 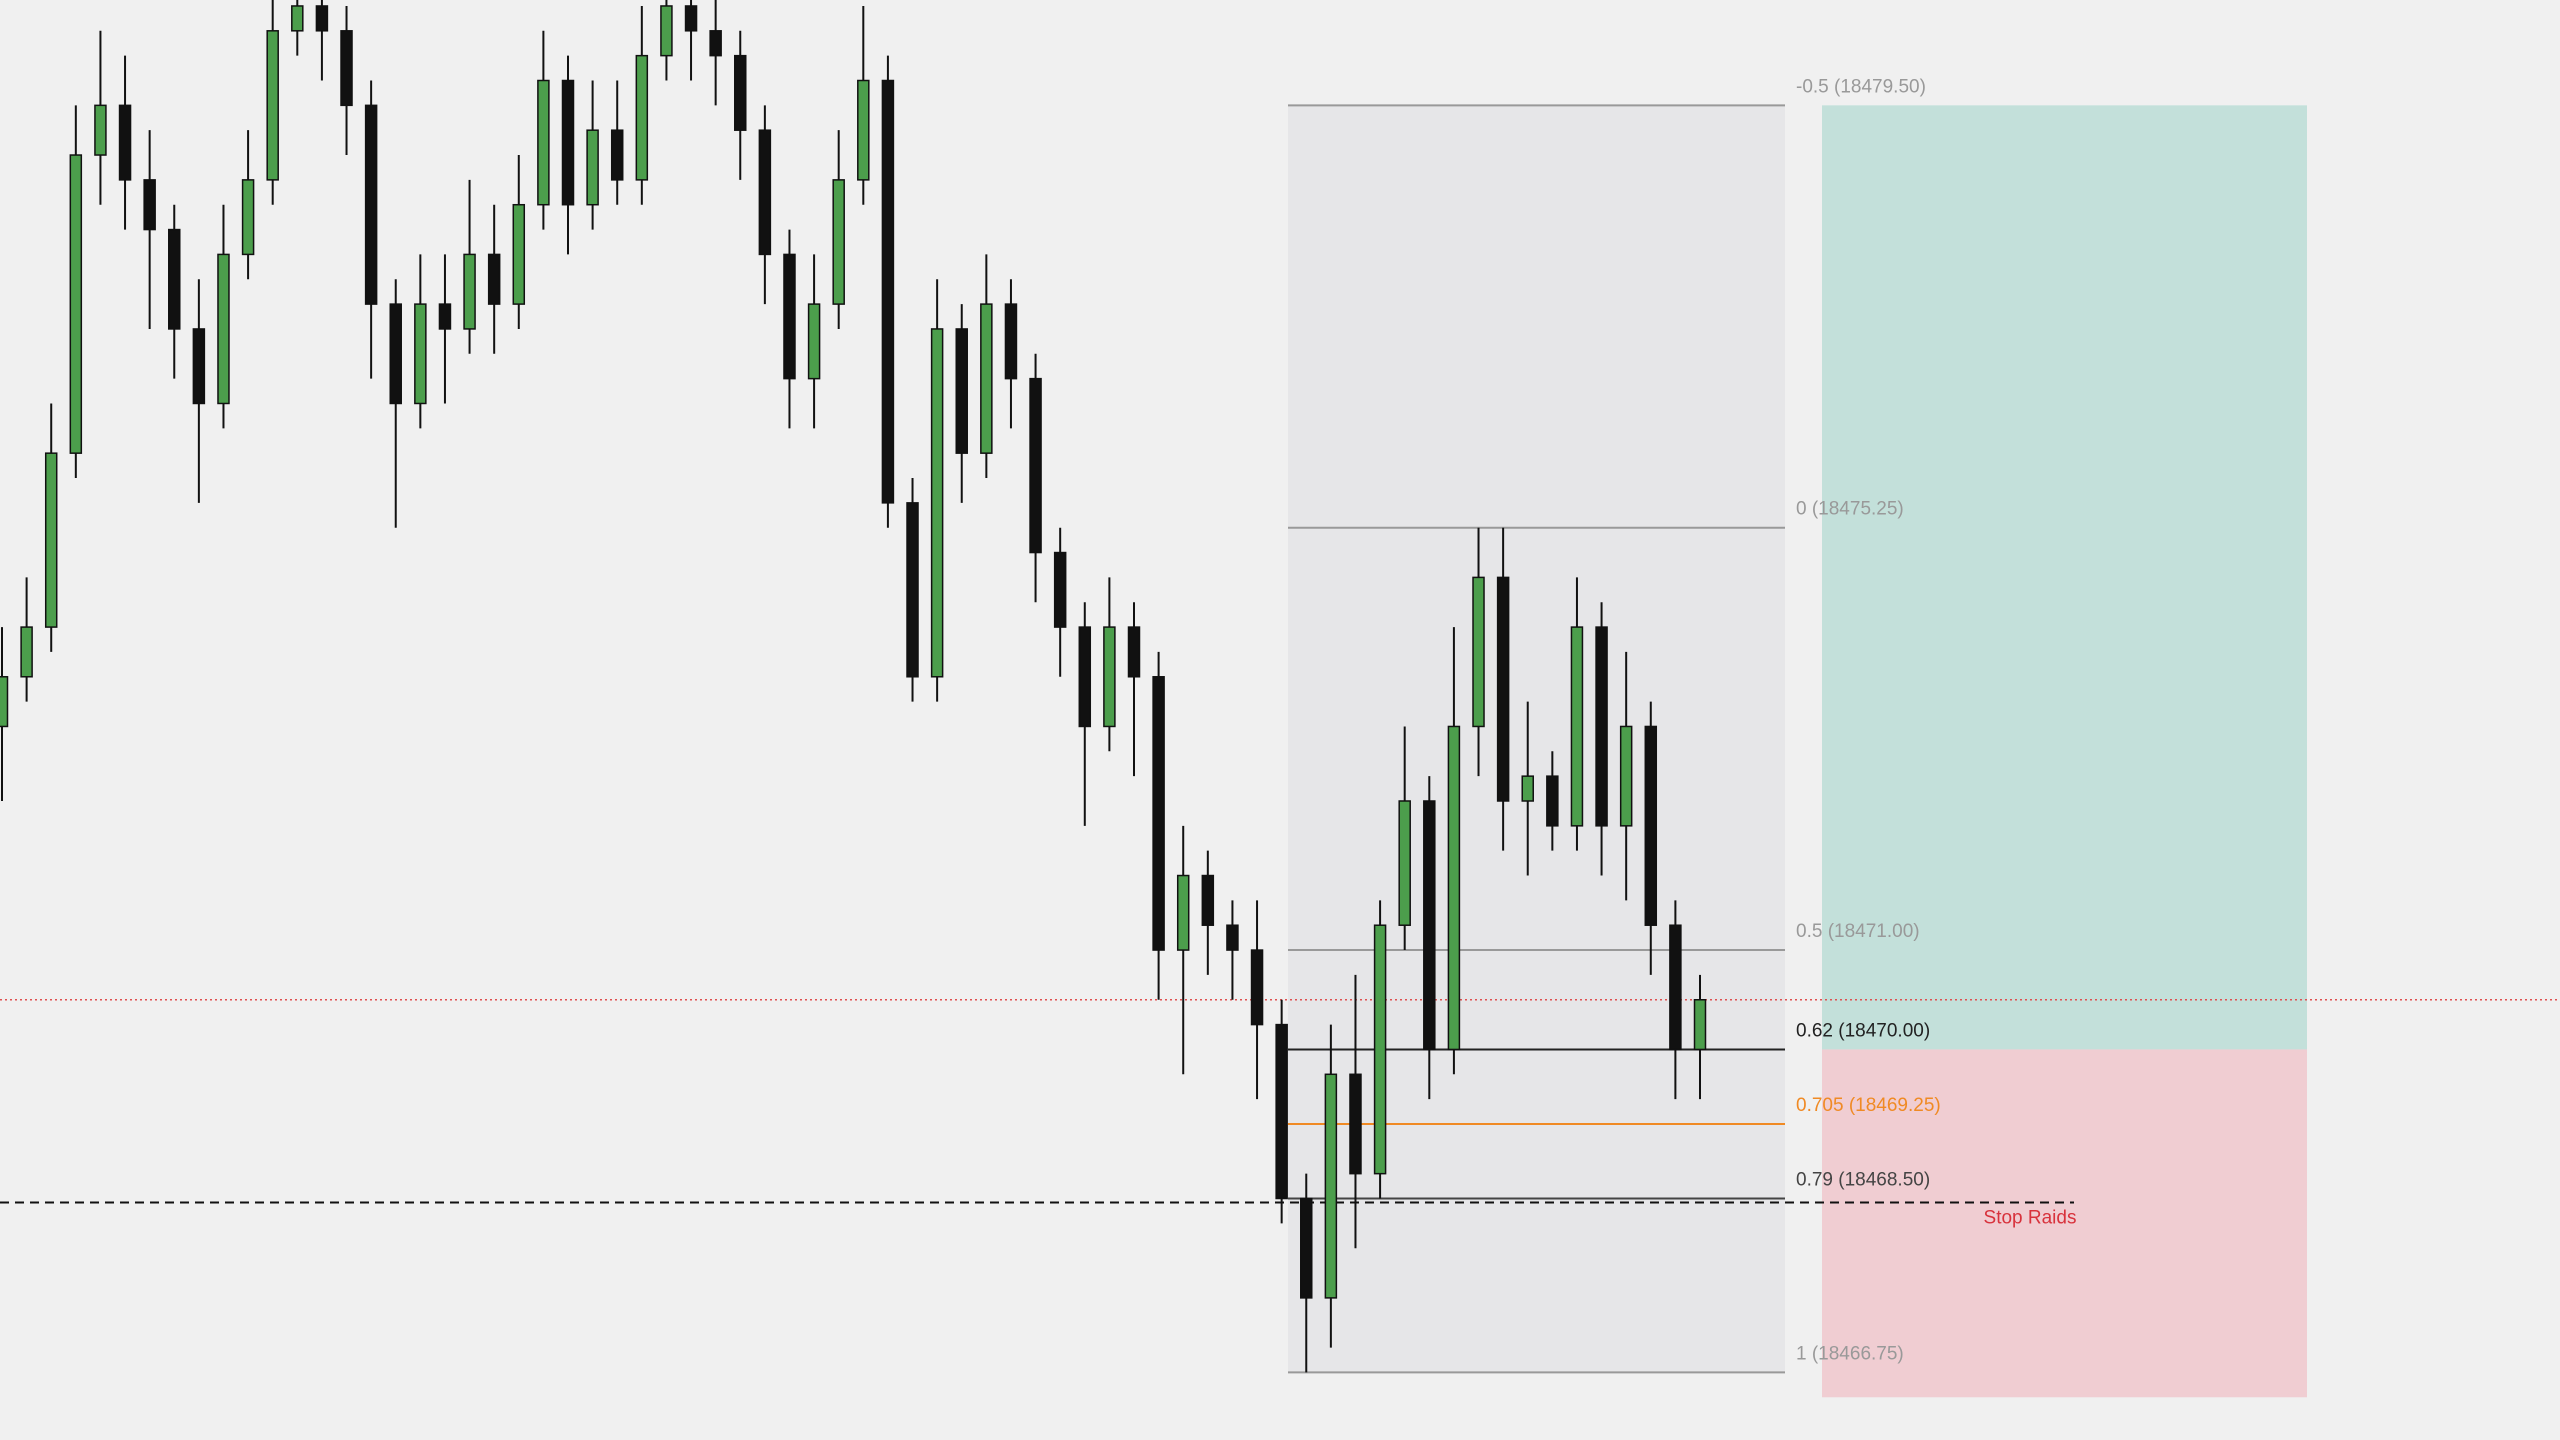 I want to click on fib-label: 0.5 (18471.00), so click(x=1858, y=931).